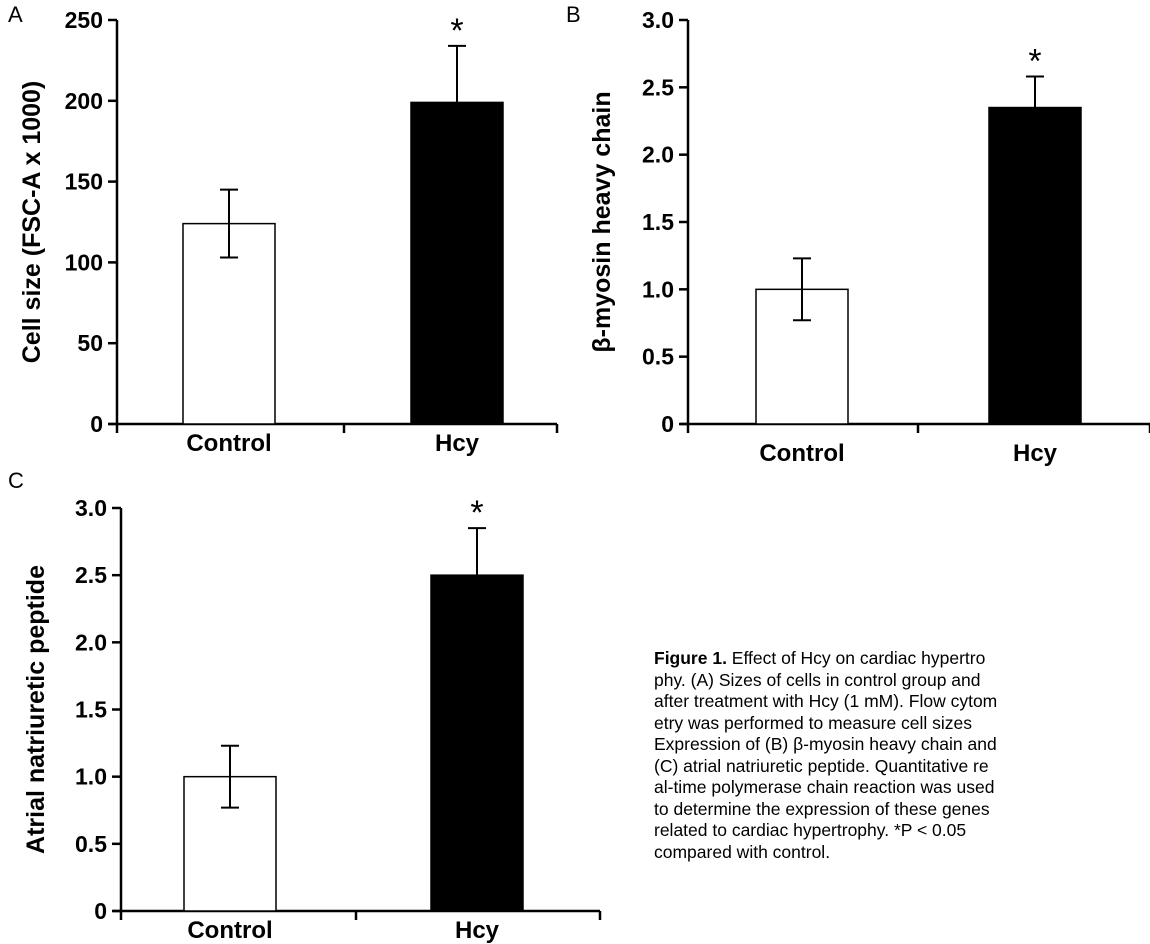 This screenshot has height=944, width=1150. What do you see at coordinates (84, 101) in the screenshot?
I see `y-tick-label: 200` at bounding box center [84, 101].